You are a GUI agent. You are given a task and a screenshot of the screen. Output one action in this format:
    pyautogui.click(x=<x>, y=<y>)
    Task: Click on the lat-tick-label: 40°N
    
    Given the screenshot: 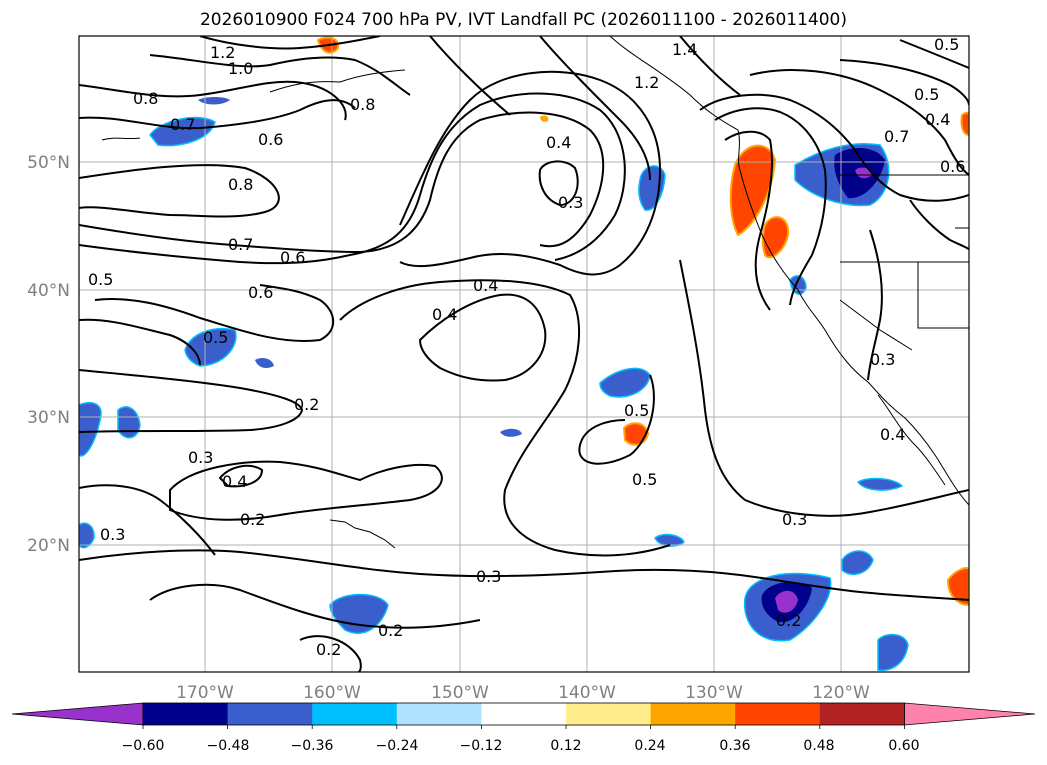 What is the action you would take?
    pyautogui.click(x=48, y=291)
    